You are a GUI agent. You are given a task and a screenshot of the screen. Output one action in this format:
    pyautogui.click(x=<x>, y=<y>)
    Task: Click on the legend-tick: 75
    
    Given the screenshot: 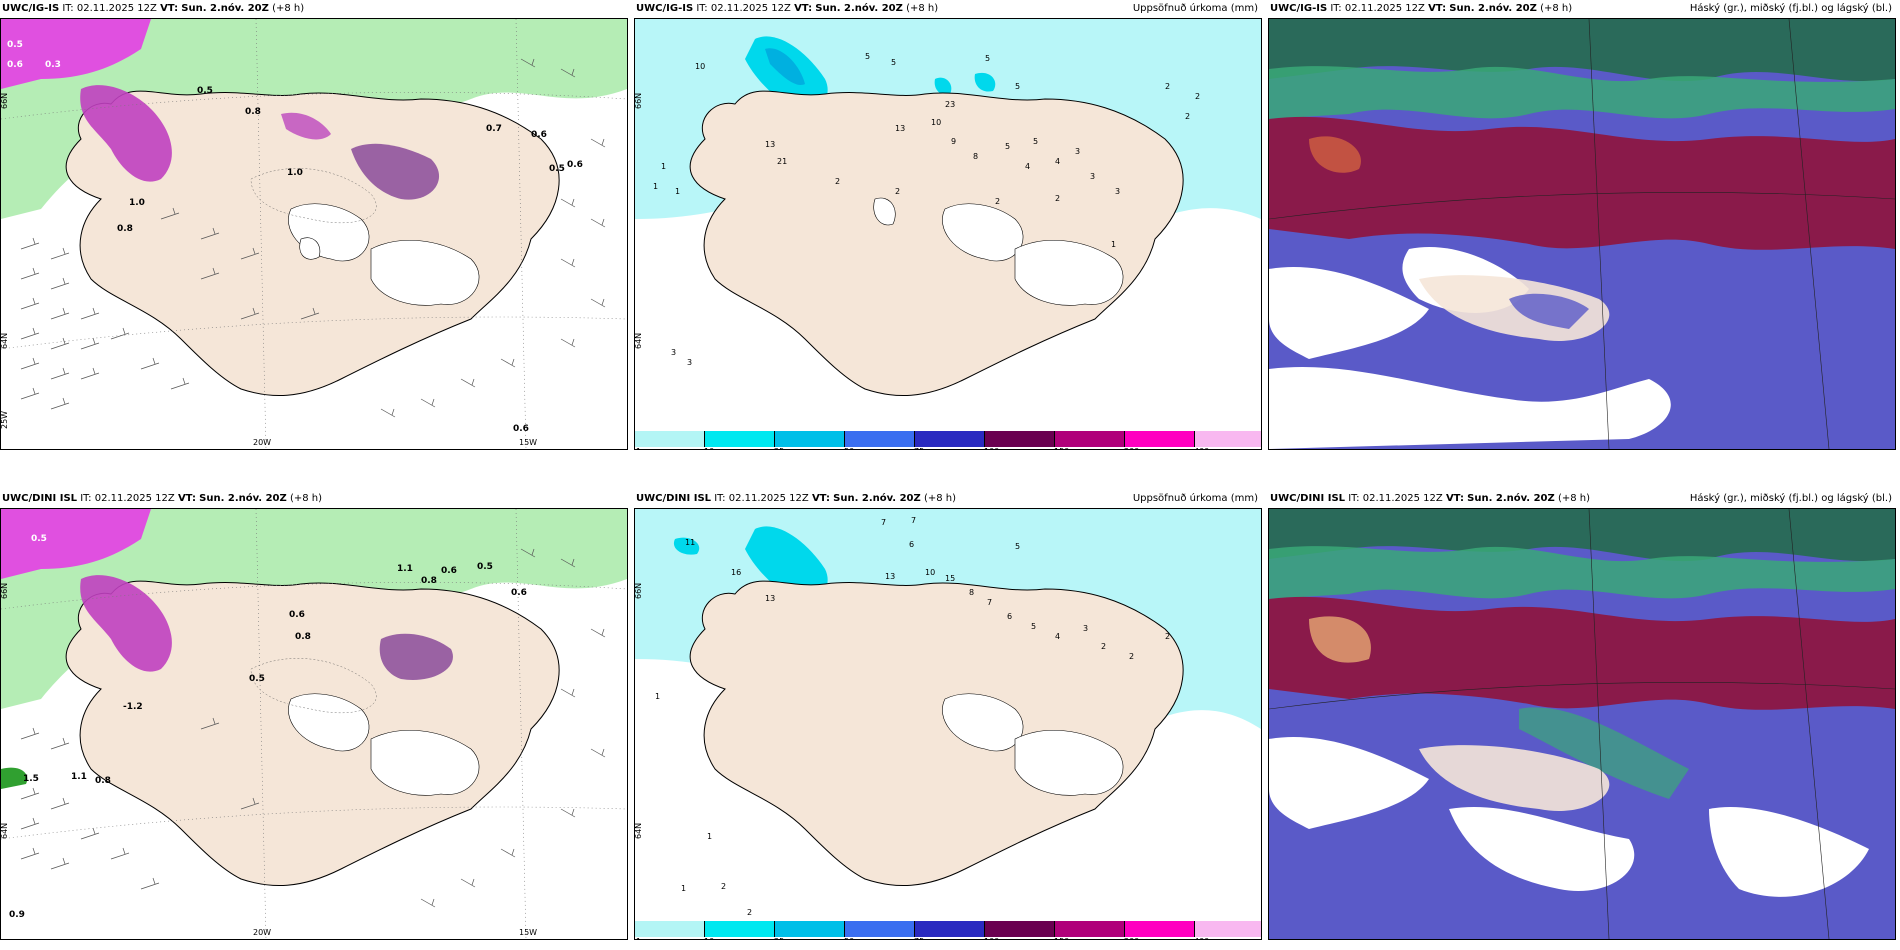 What is the action you would take?
    pyautogui.click(x=919, y=448)
    